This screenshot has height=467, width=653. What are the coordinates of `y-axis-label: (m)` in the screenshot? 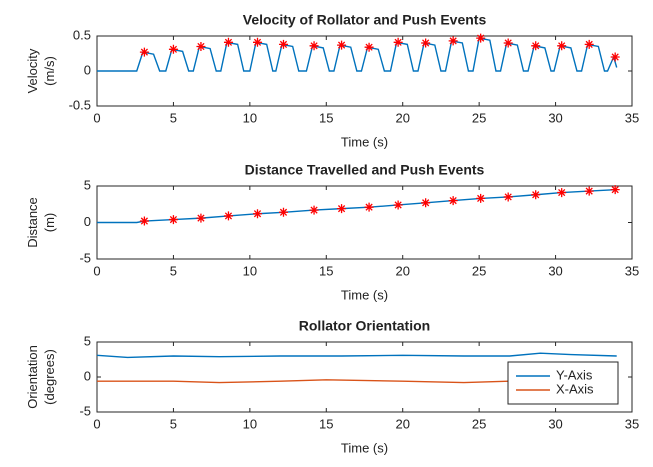 It's located at (49, 223).